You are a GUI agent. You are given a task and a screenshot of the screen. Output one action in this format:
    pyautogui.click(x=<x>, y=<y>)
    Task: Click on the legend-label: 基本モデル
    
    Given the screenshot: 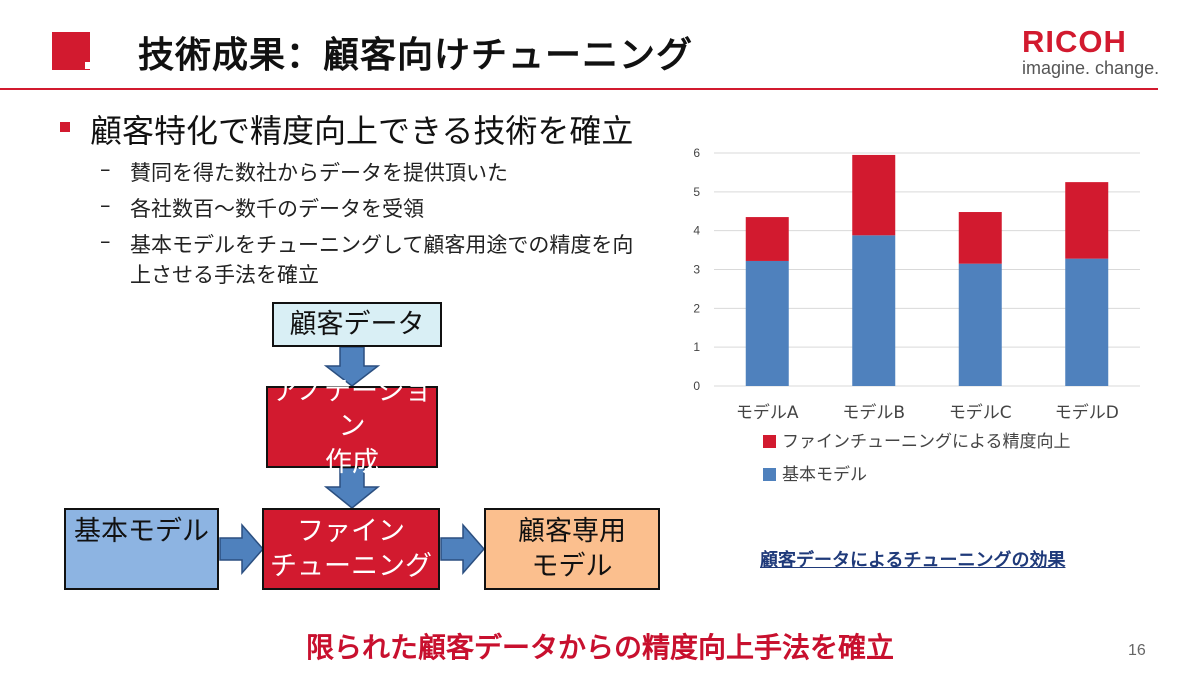 What is the action you would take?
    pyautogui.click(x=824, y=474)
    